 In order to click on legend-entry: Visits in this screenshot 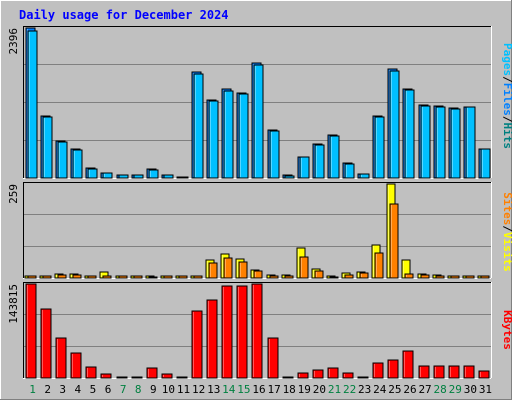, I will do `click(506, 252)`.